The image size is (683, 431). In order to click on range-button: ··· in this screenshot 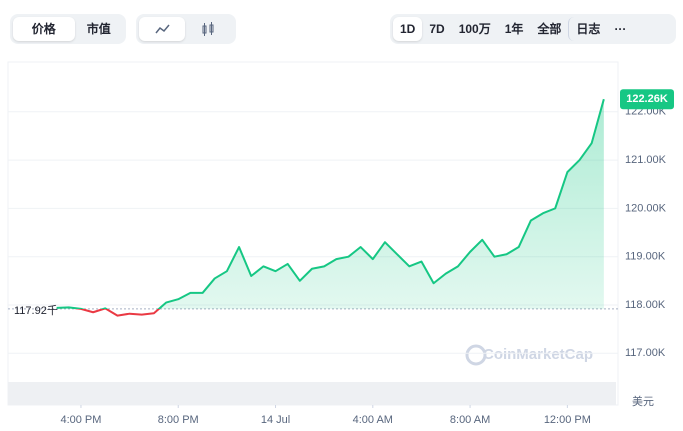, I will do `click(620, 29)`.